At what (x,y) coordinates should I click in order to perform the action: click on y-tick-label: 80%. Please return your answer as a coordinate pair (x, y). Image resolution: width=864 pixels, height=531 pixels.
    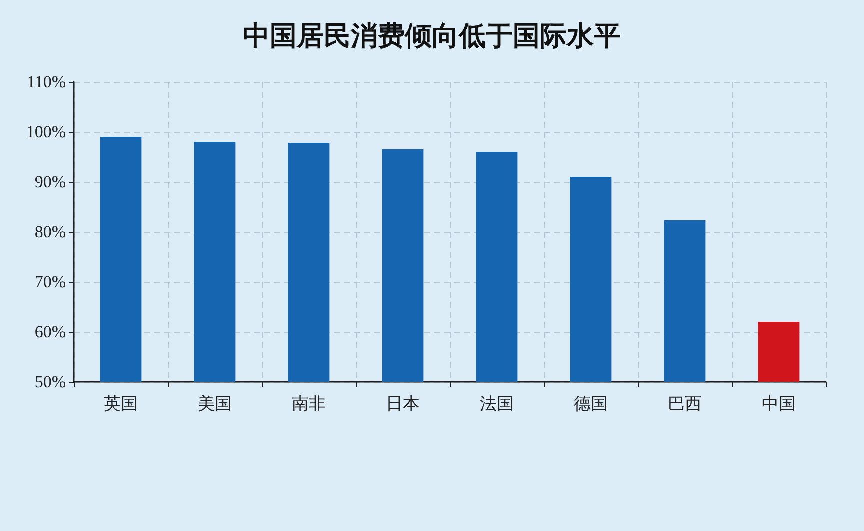
    Looking at the image, I should click on (50, 232).